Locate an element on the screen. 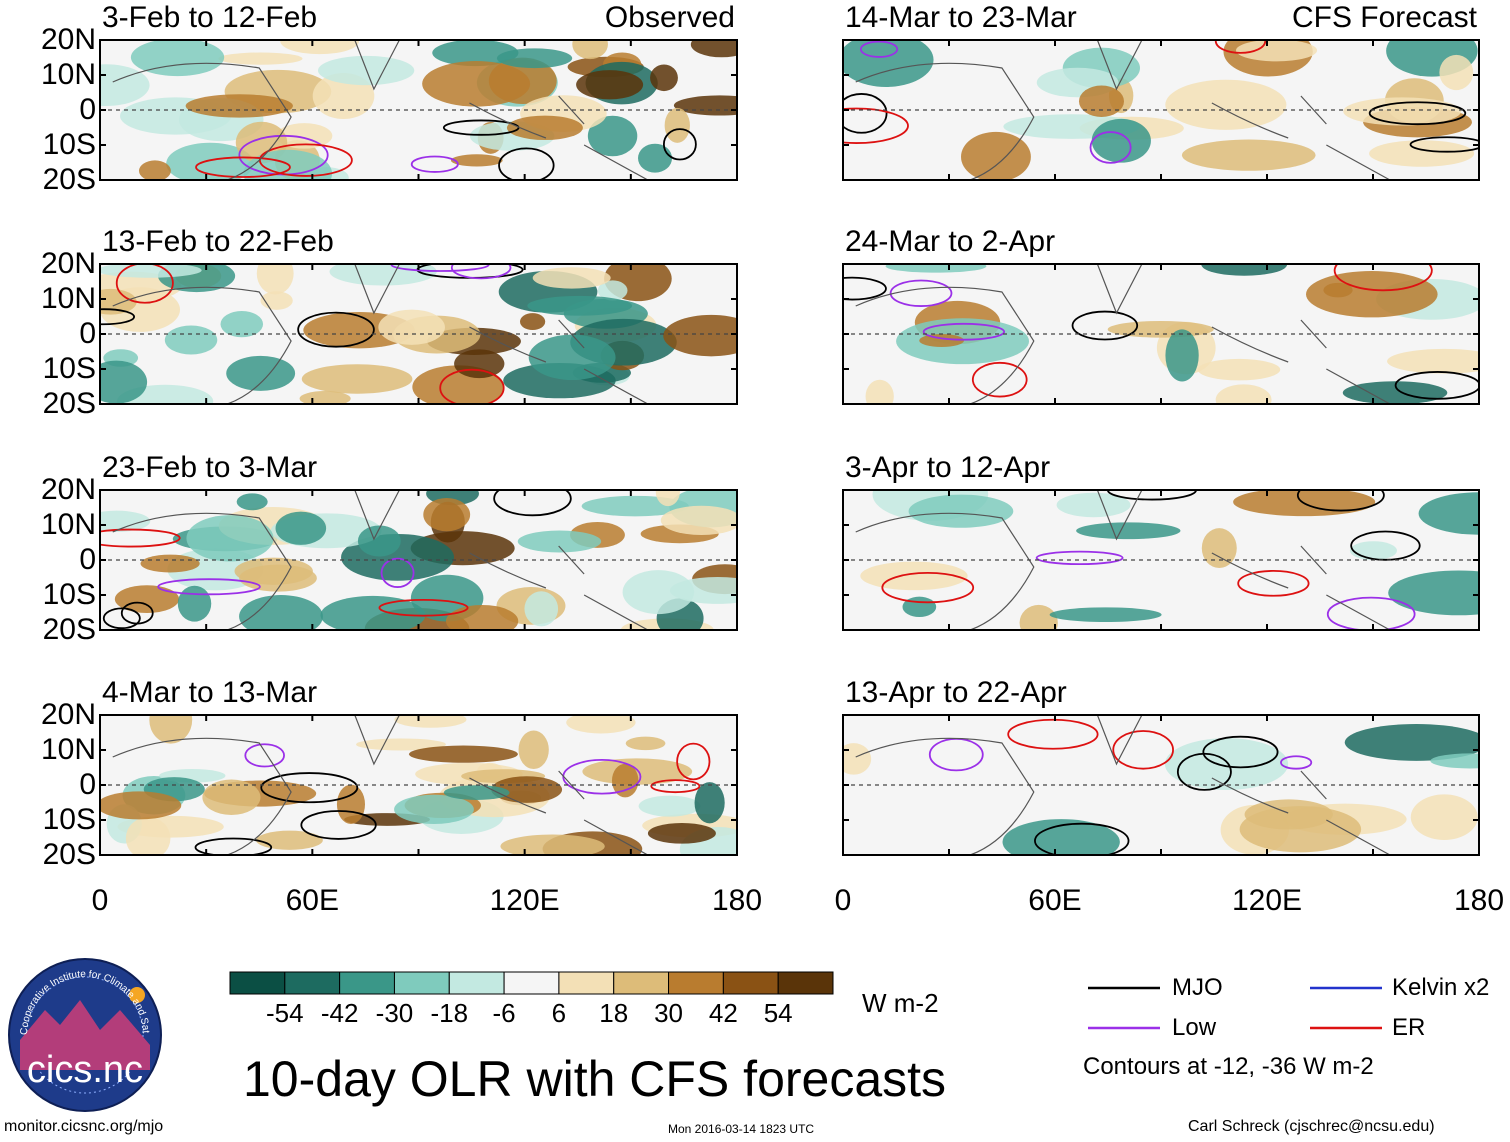  colorbar-label: 54 is located at coordinates (778, 1013).